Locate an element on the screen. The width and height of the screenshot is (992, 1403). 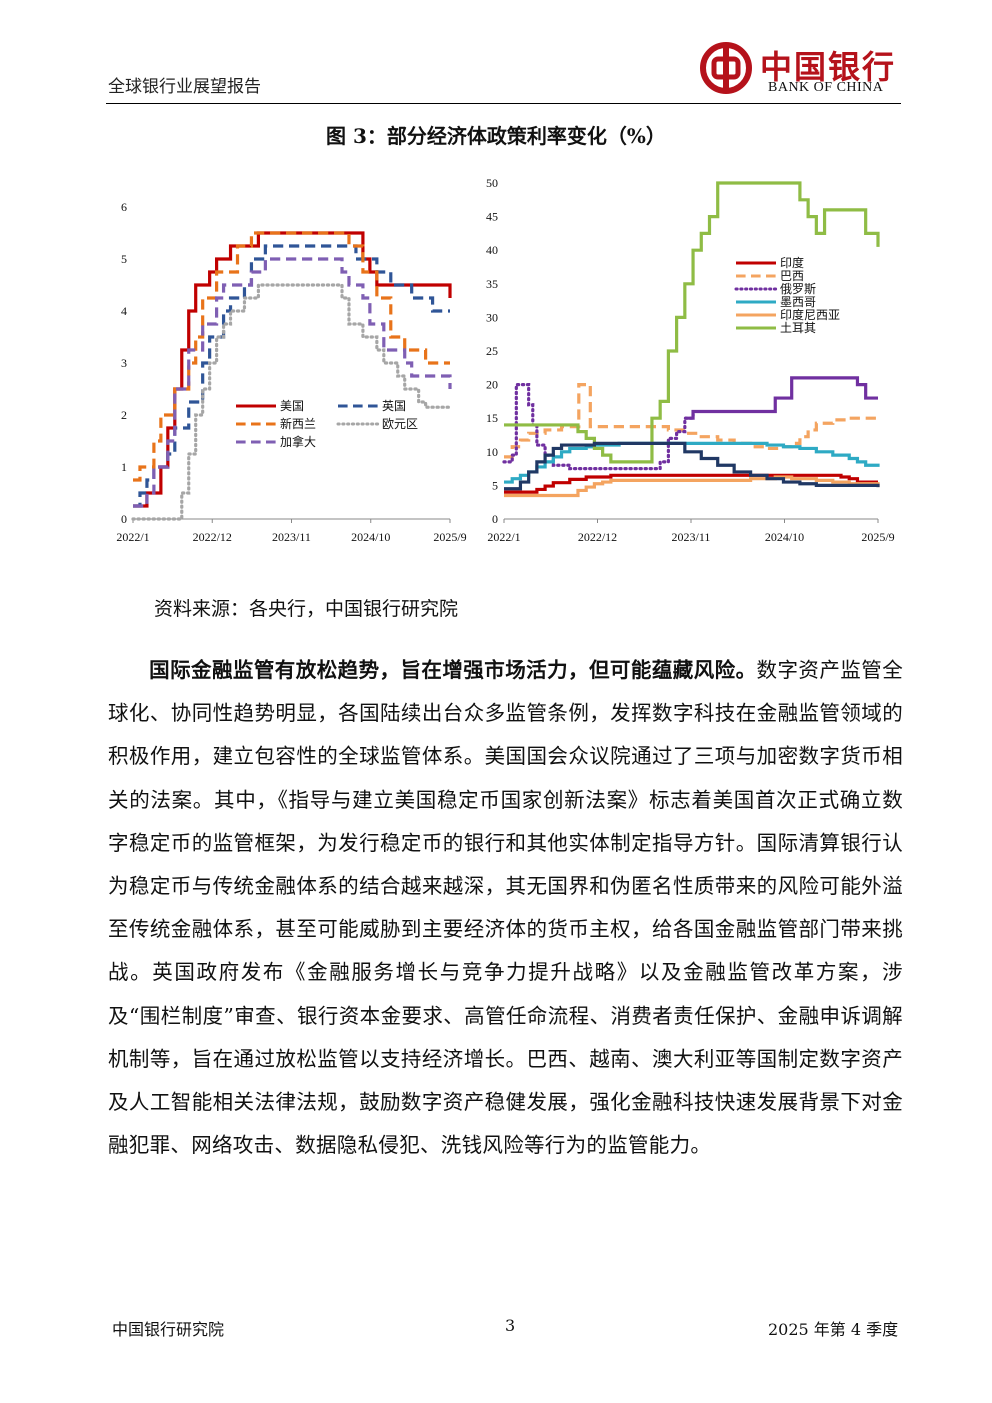
y-tick-label: 3 is located at coordinates (124, 363).